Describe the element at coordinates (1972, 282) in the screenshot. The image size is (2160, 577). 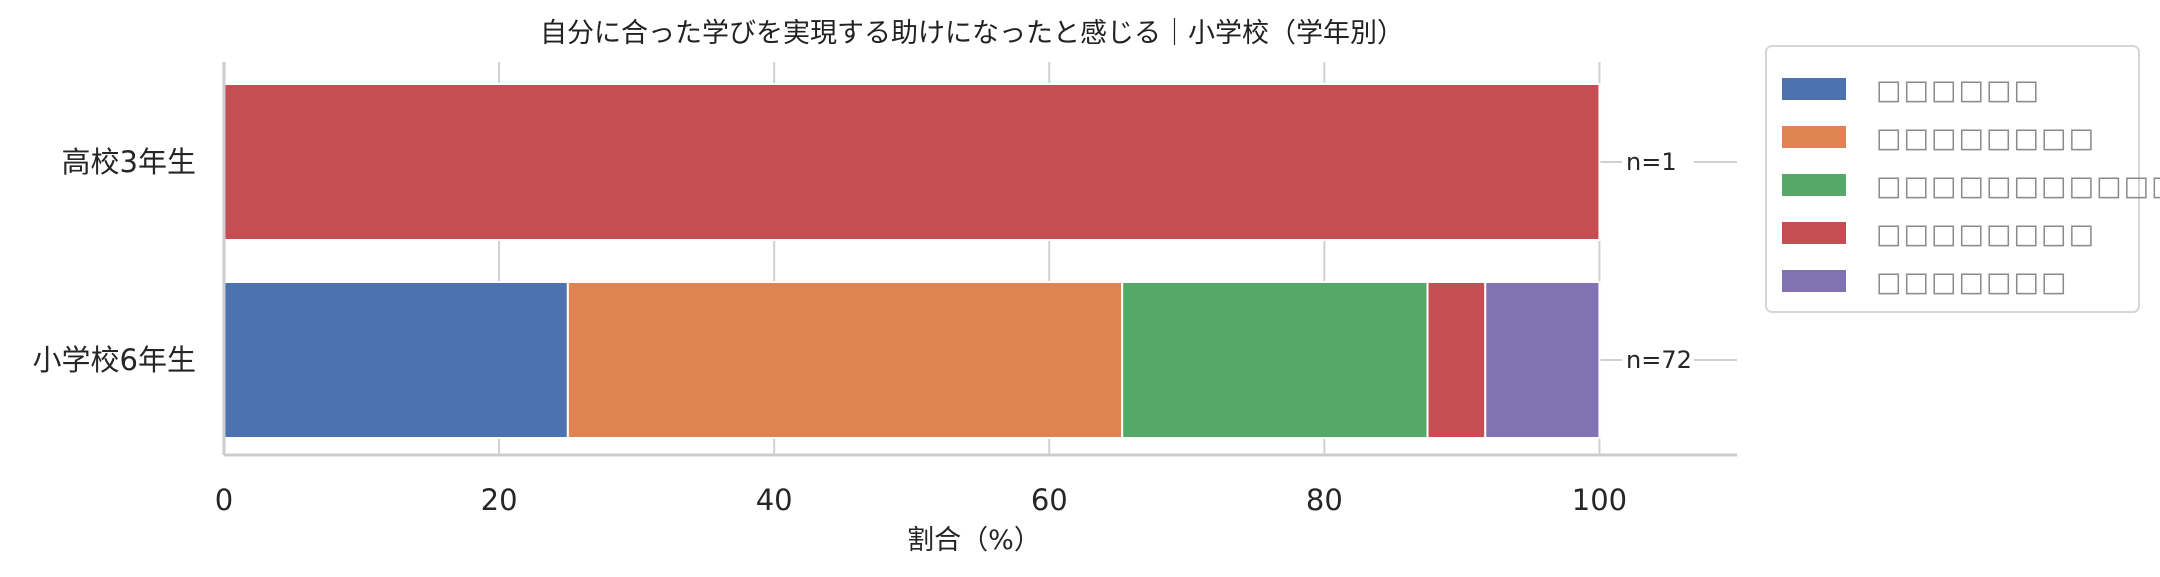
I see `legend-label: □□□□□□□` at that location.